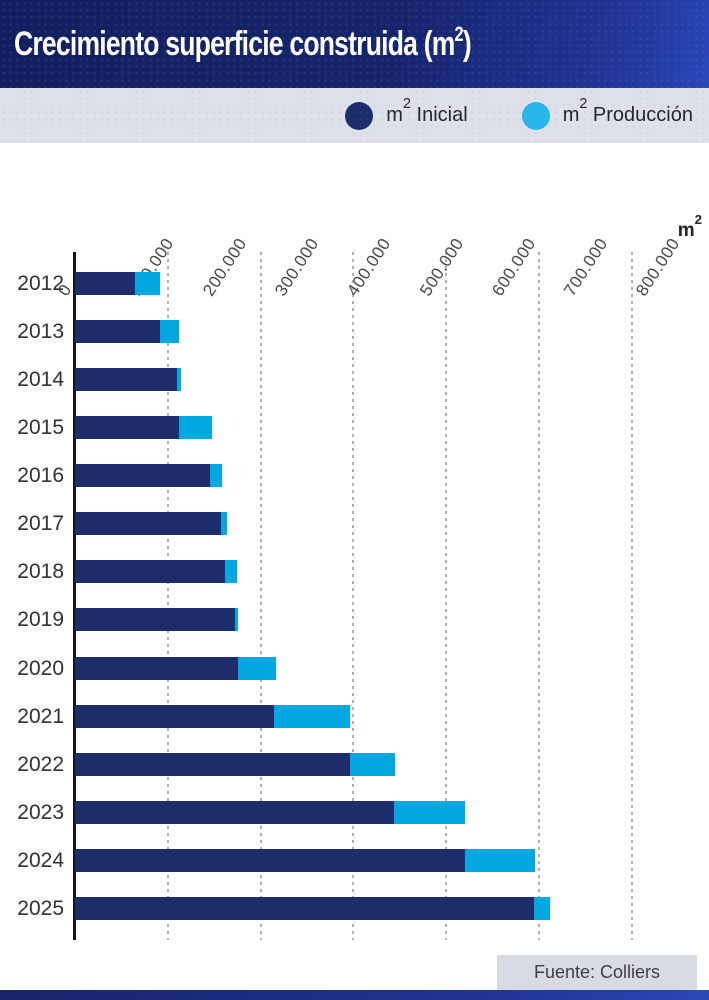 Image resolution: width=709 pixels, height=1000 pixels. Describe the element at coordinates (586, 267) in the screenshot. I see `x-axis-tick-label: 700.000` at that location.